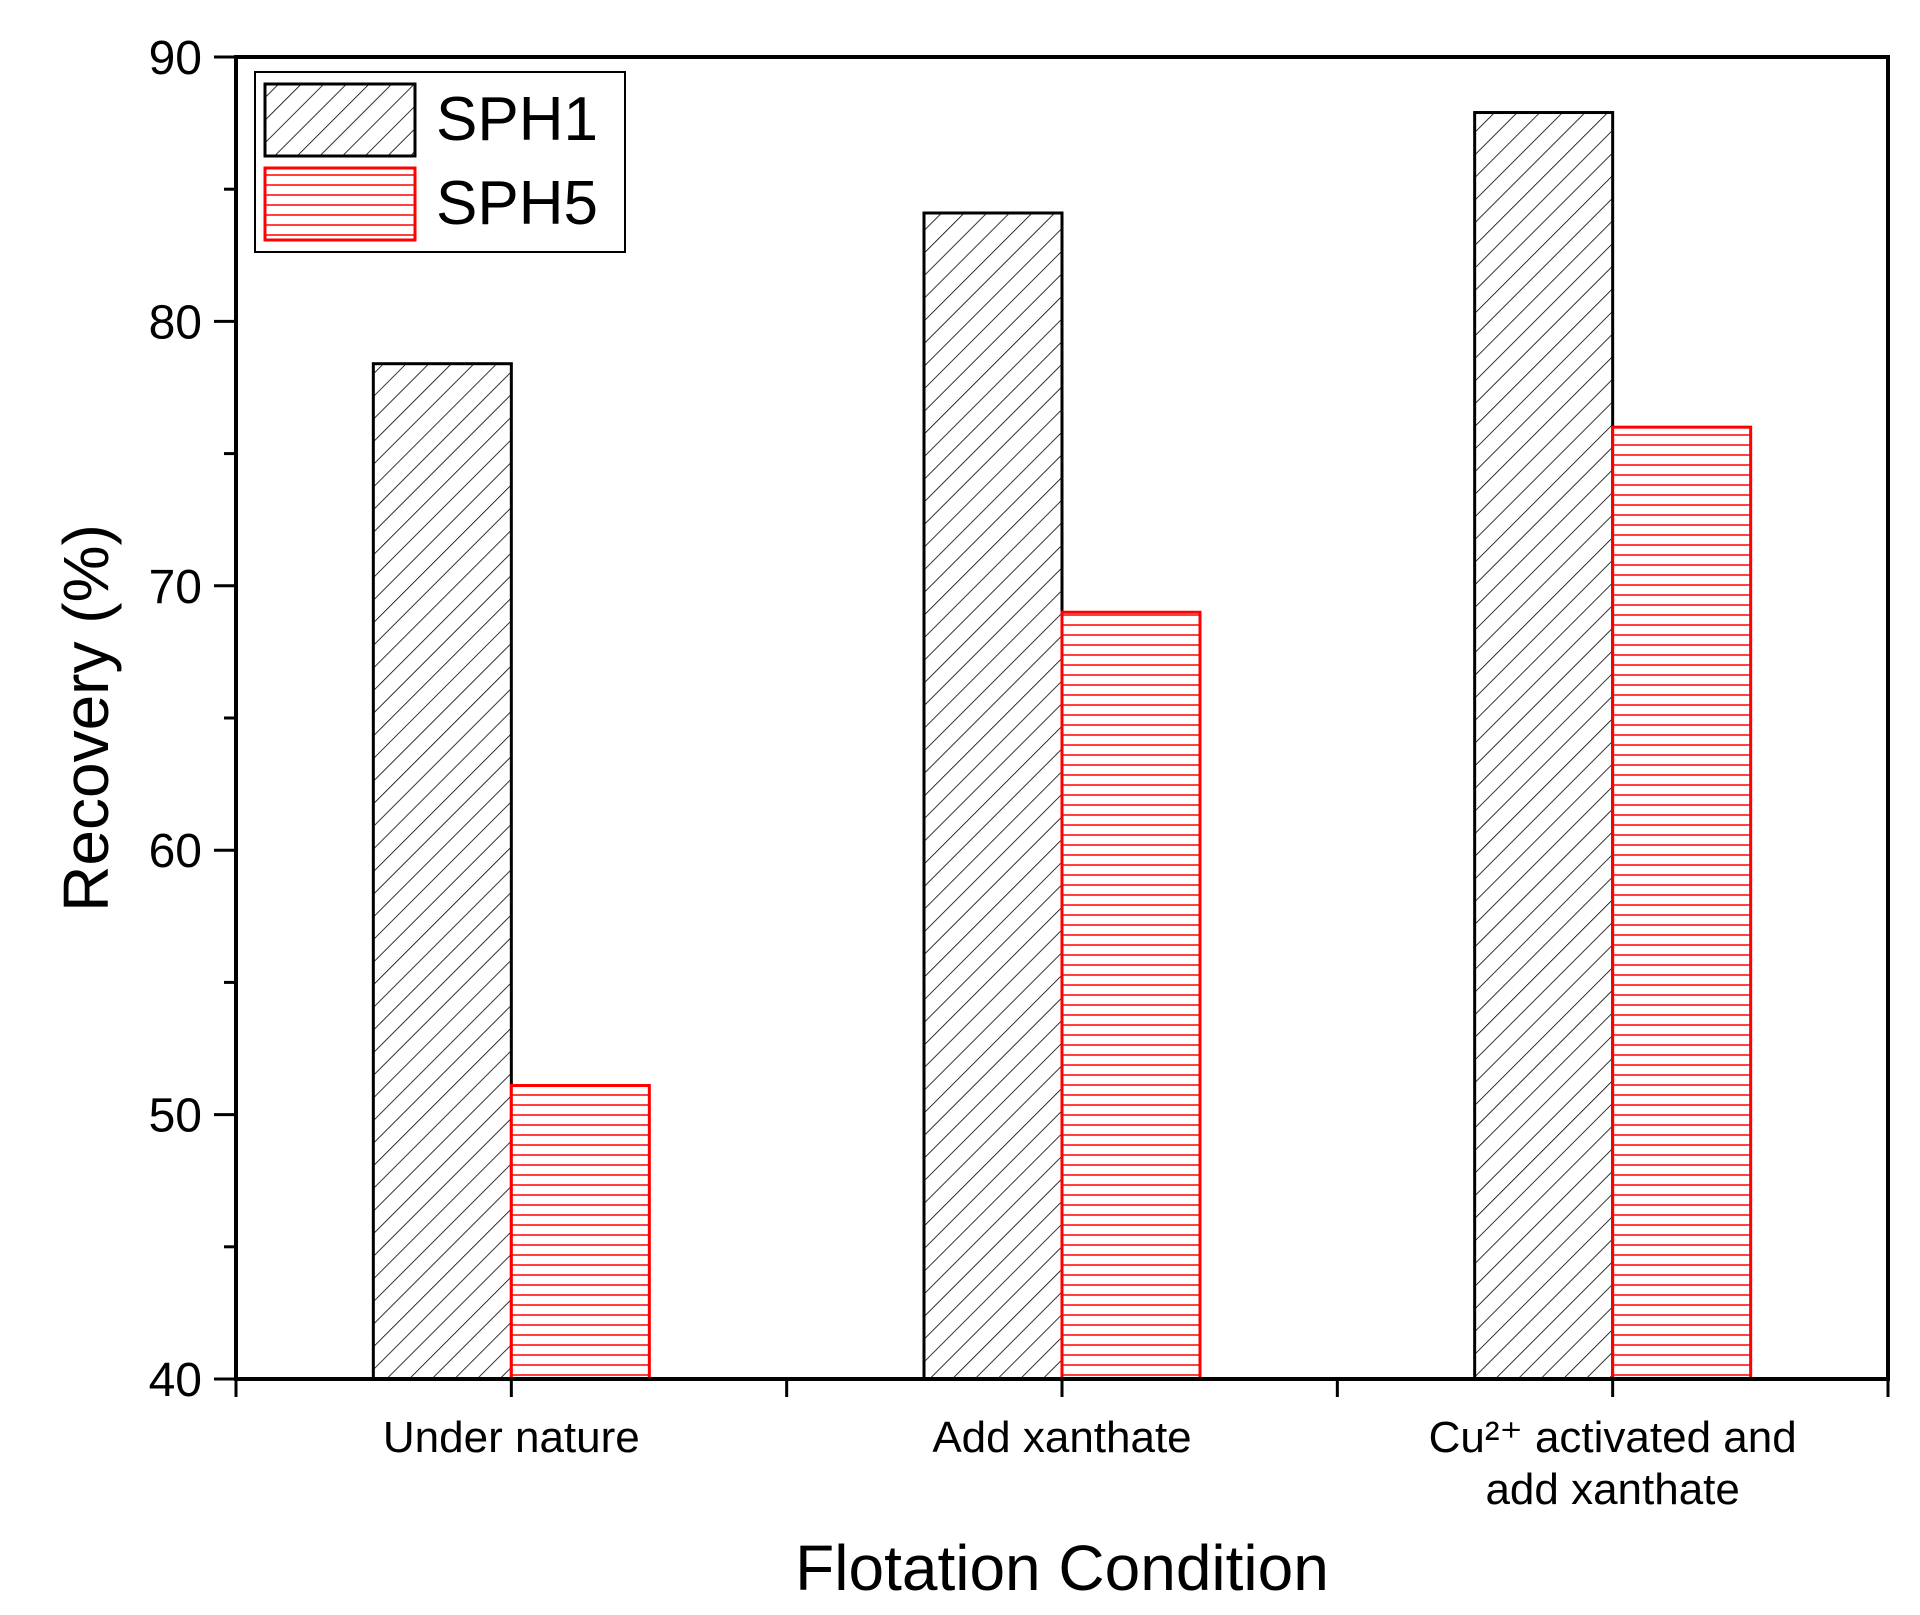 The image size is (1920, 1615). Describe the element at coordinates (340, 204) in the screenshot. I see `legend-swatch-sph5` at that location.